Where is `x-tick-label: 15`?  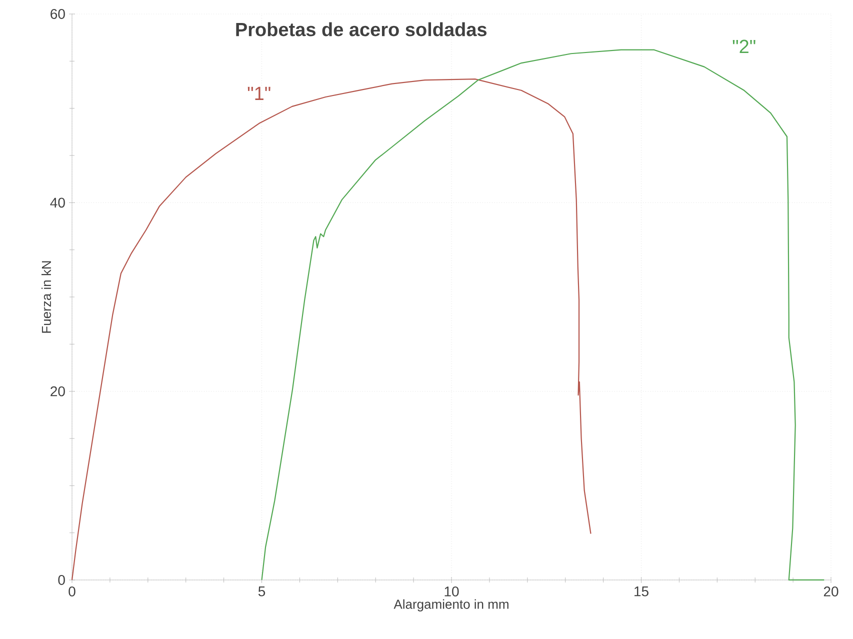 x-tick-label: 15 is located at coordinates (641, 591).